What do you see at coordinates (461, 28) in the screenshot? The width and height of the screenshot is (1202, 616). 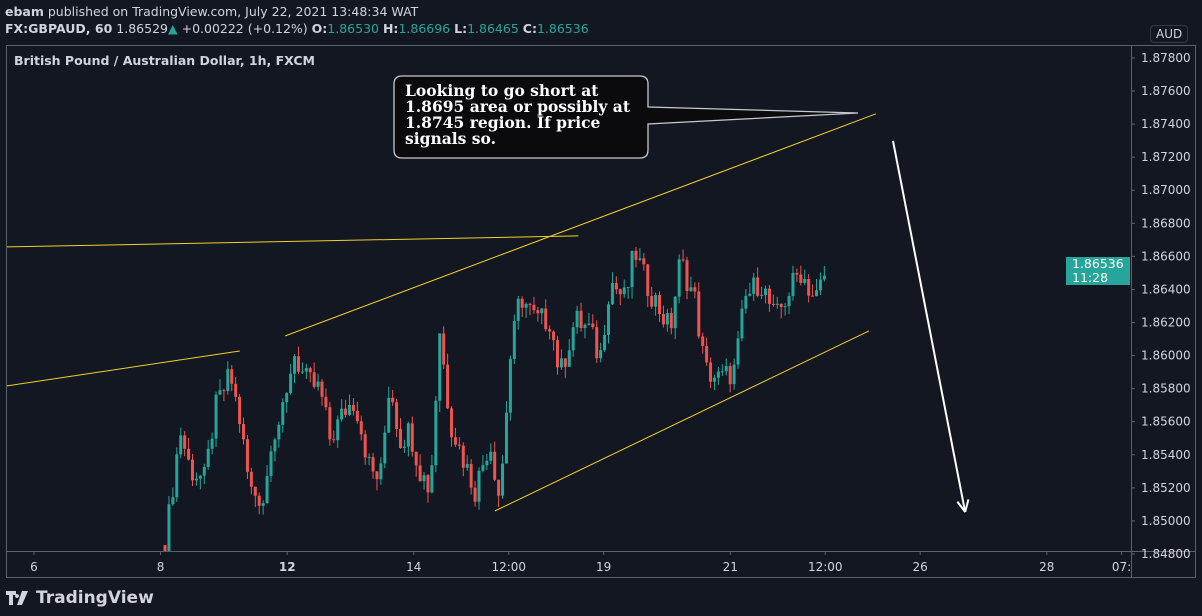 I see `low-label: L:` at bounding box center [461, 28].